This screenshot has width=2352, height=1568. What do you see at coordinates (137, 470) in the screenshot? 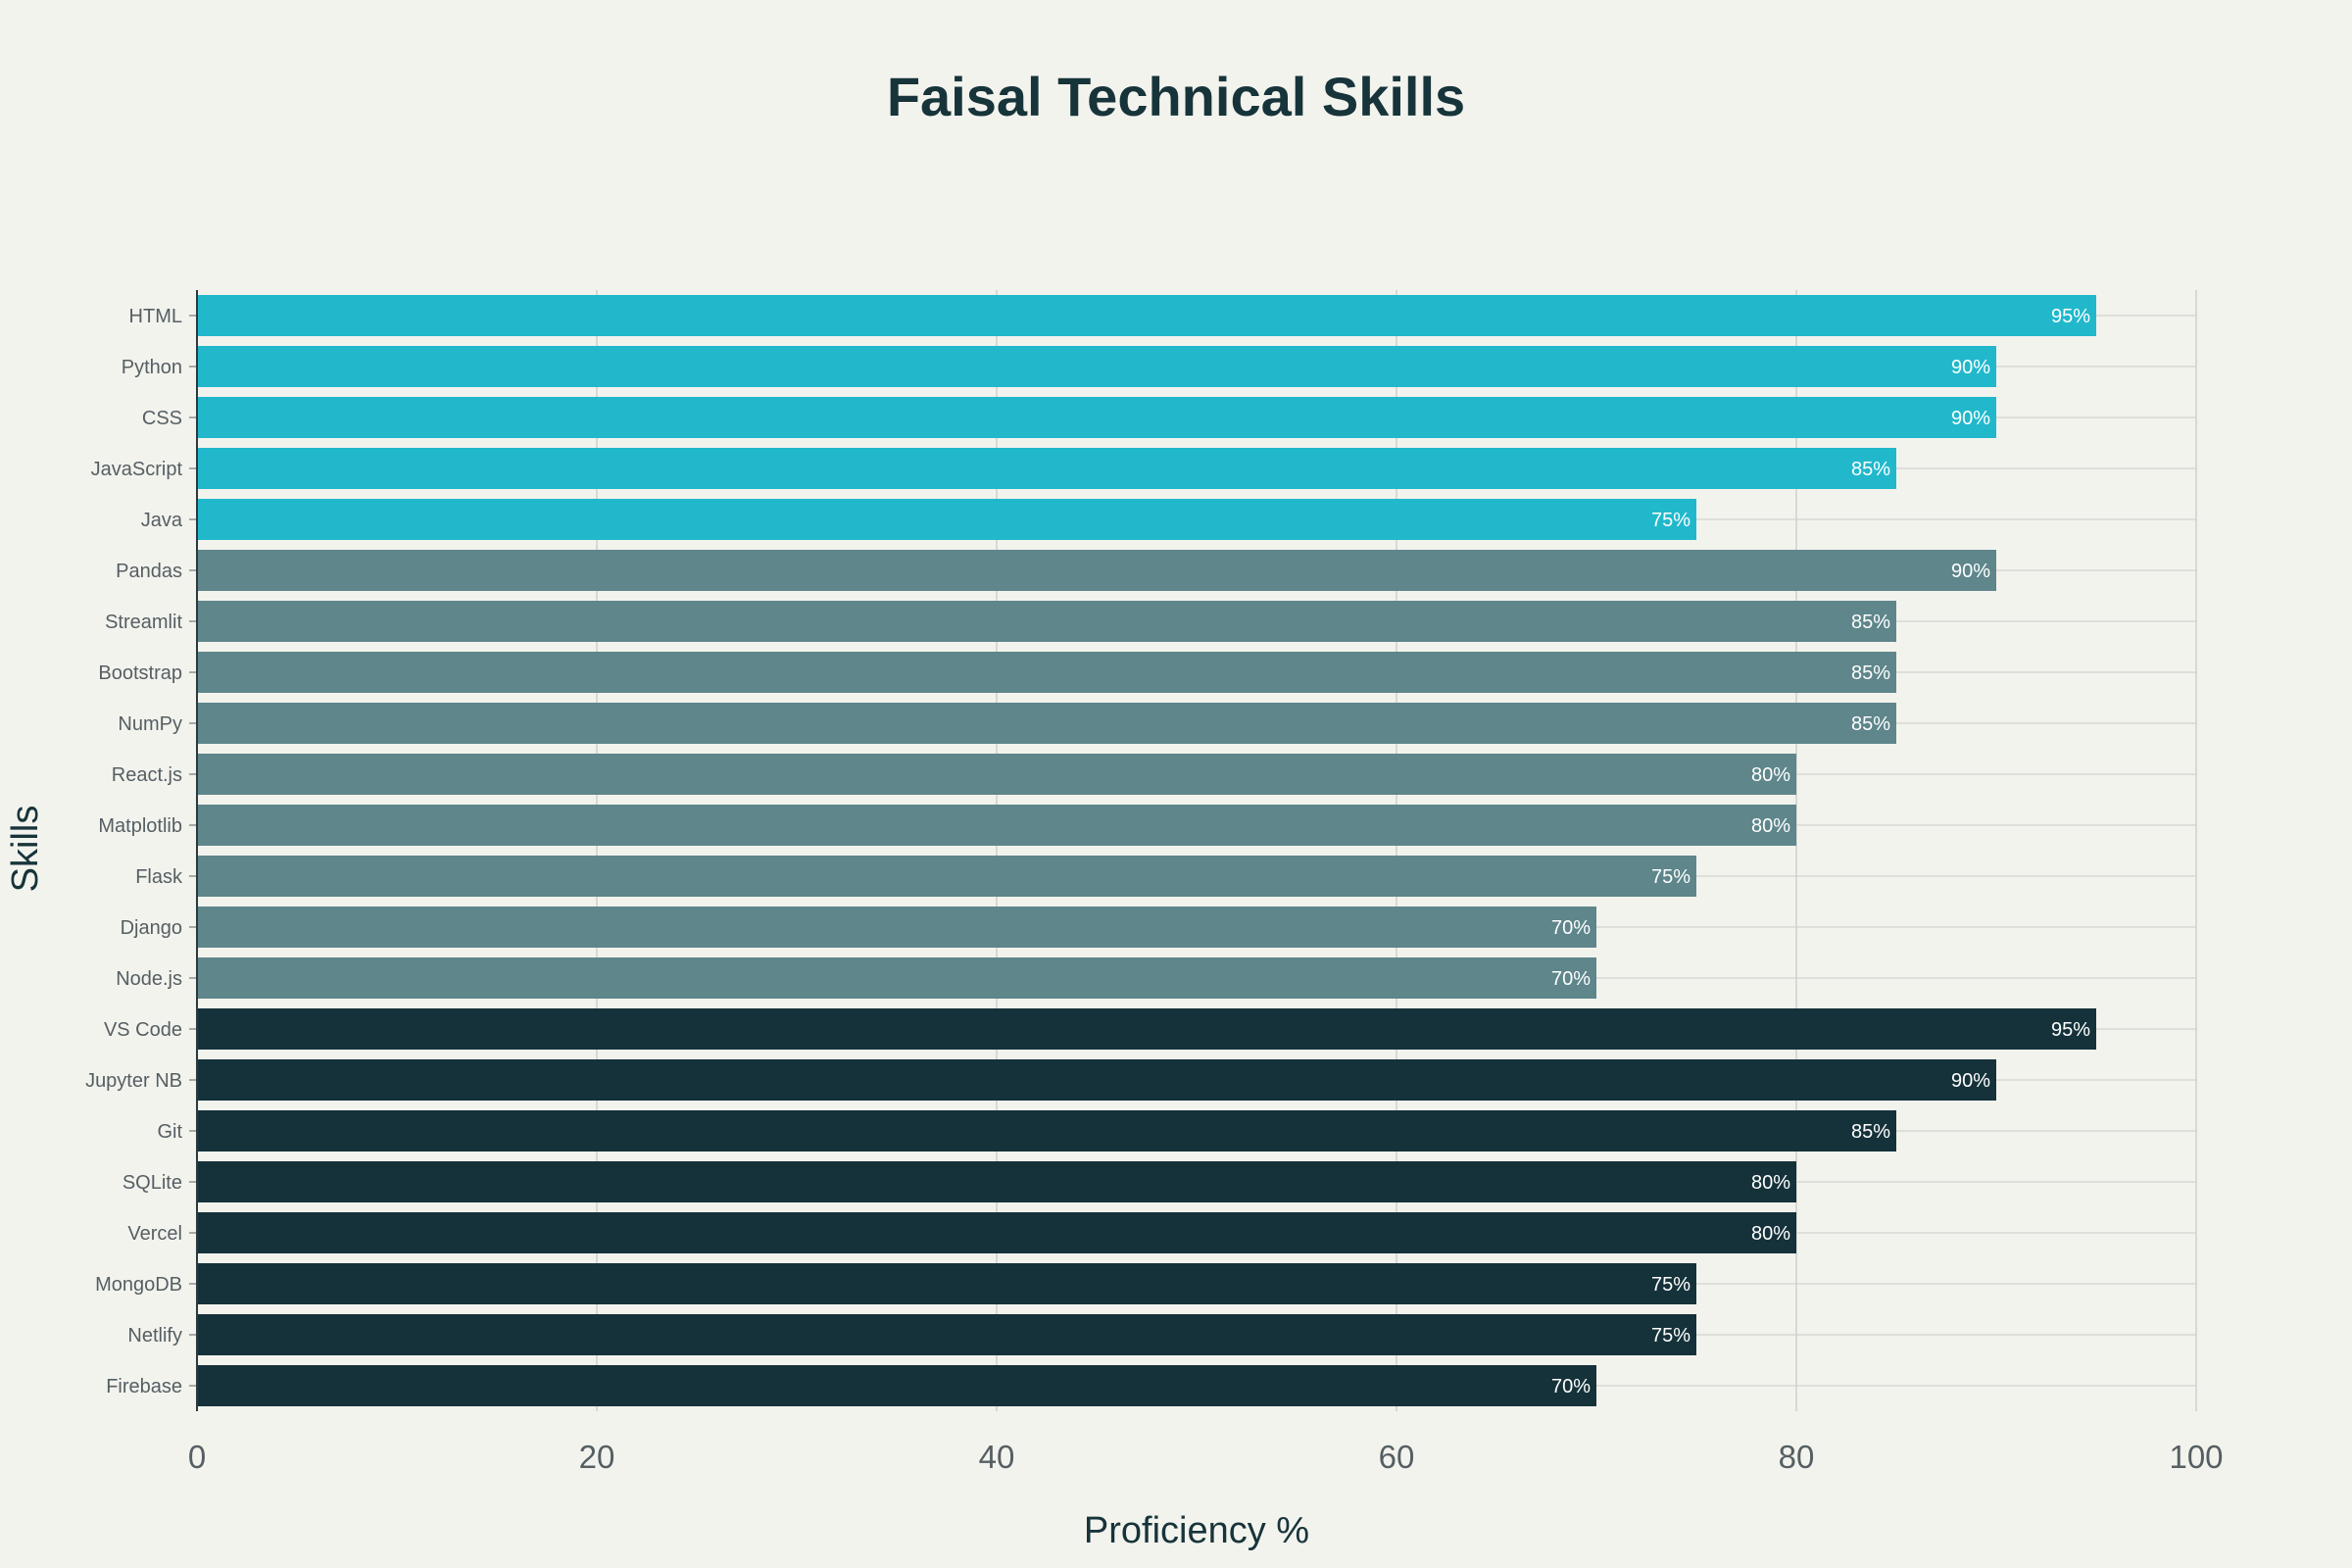
I see `y-tick-label: JavaScript` at bounding box center [137, 470].